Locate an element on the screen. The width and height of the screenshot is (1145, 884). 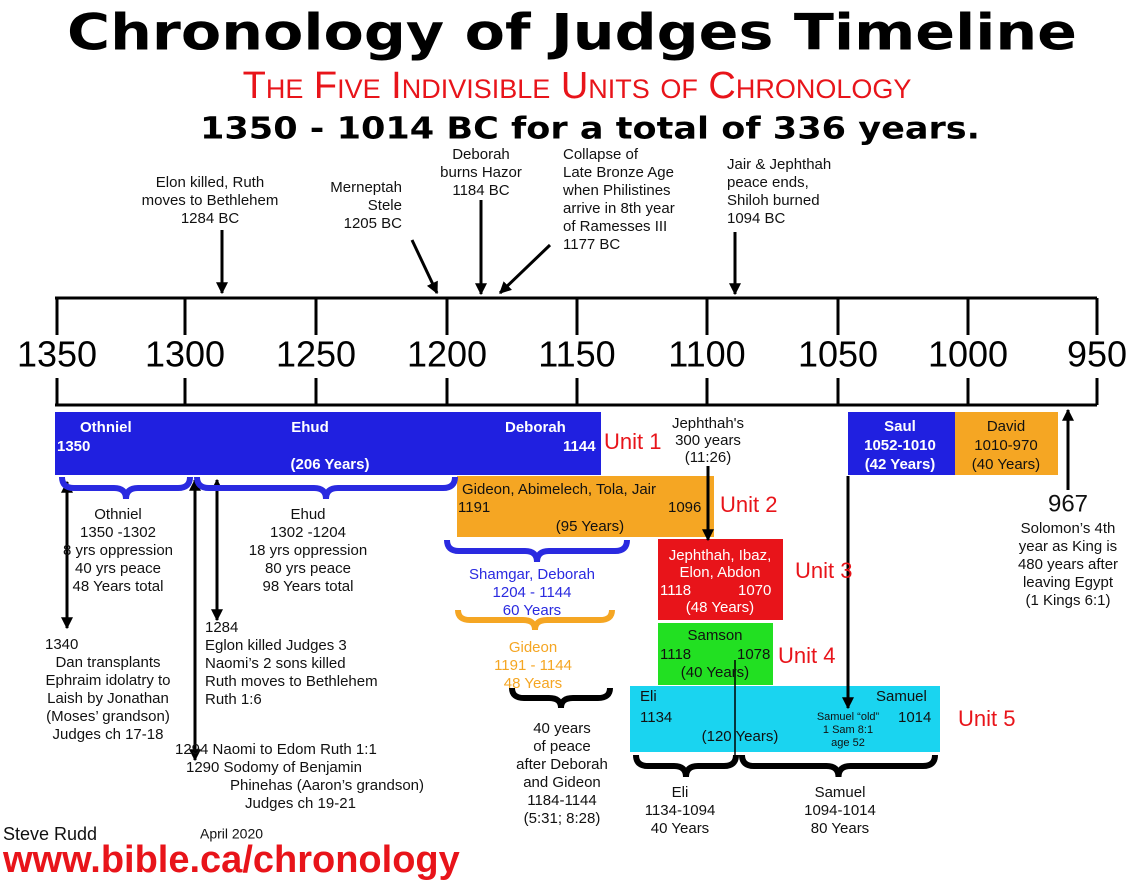
label: 1191 is located at coordinates (474, 507).